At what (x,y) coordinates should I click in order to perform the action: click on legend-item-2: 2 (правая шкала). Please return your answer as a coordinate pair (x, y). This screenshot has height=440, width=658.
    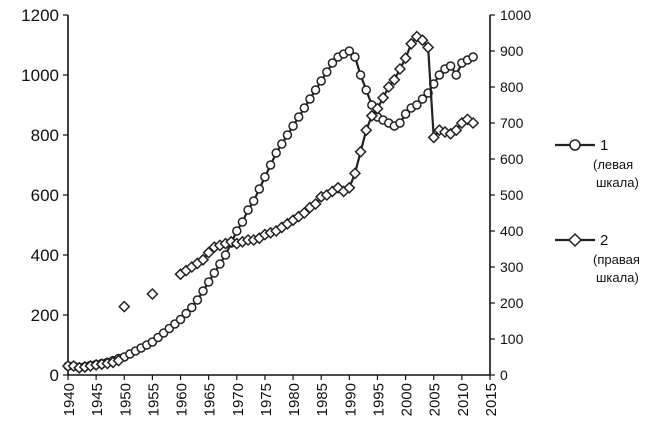
    Looking at the image, I should click on (597, 258).